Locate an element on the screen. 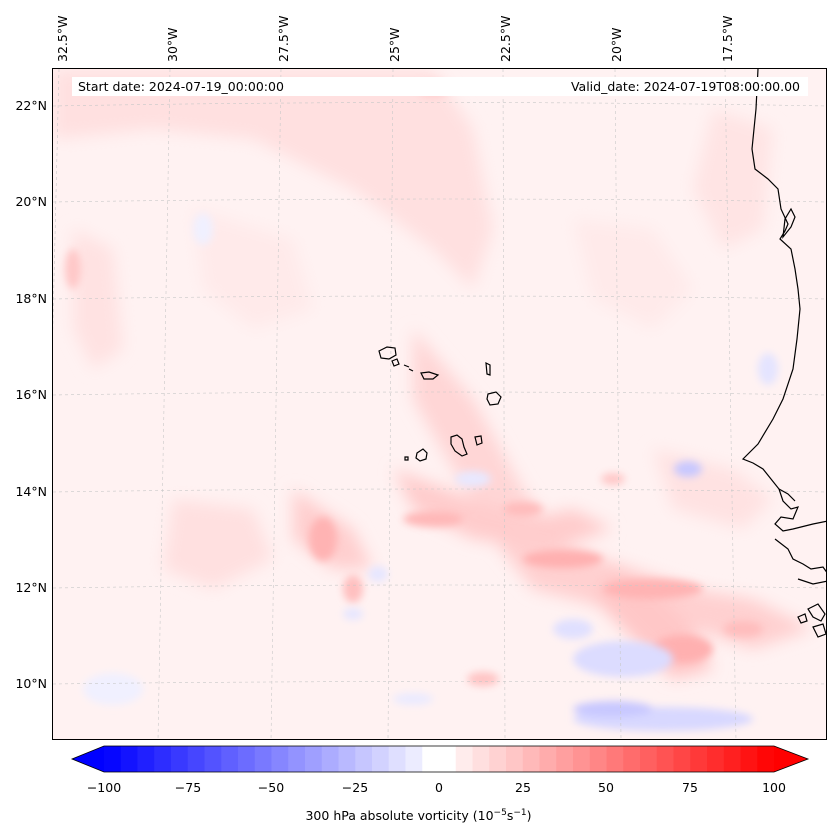 The width and height of the screenshot is (837, 839). colorbar-tick-0: 0 is located at coordinates (439, 787).